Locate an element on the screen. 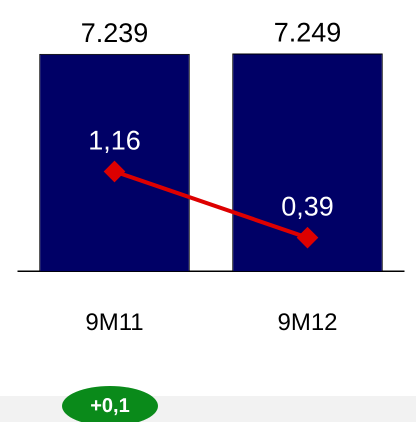 The height and width of the screenshot is (422, 416). data-label: 0,39 is located at coordinates (307, 207).